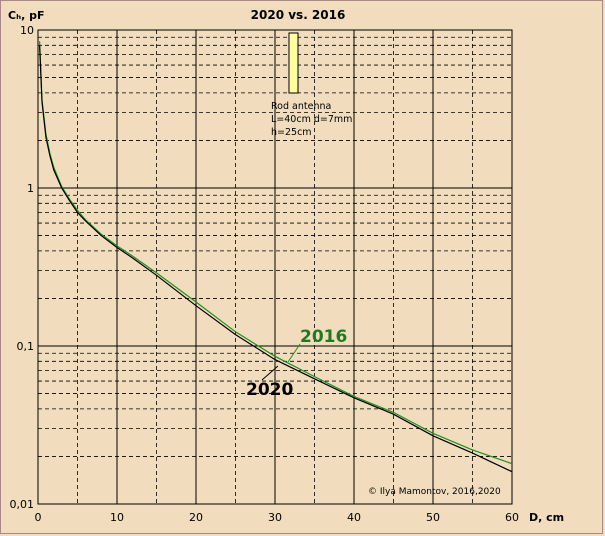  I want to click on x-tick-label: 20, so click(196, 517).